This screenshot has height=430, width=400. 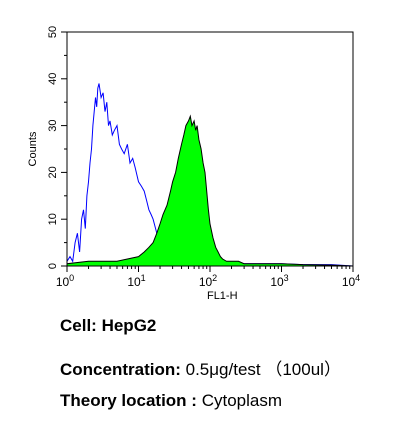 What do you see at coordinates (65, 281) in the screenshot?
I see `x-tick-label: 10⁰` at bounding box center [65, 281].